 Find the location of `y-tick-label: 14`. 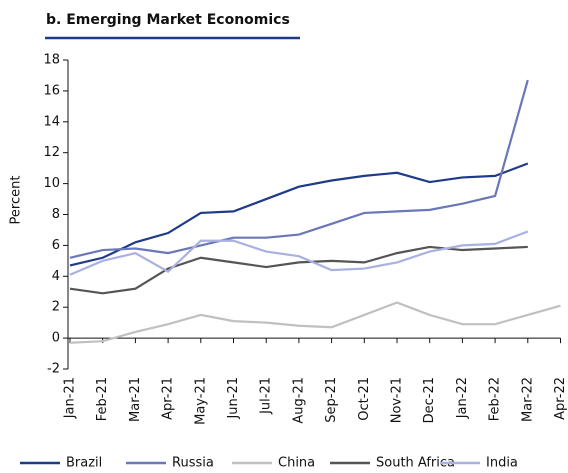

y-tick-label: 14 is located at coordinates (51, 121).